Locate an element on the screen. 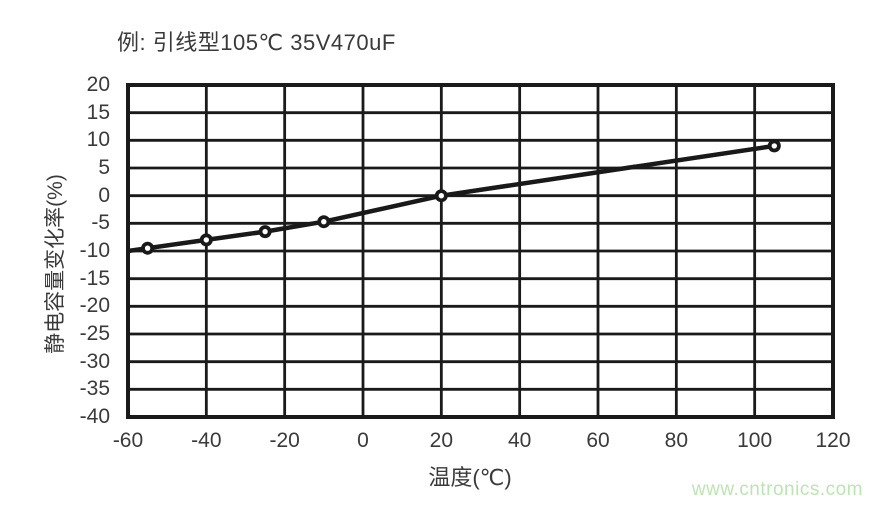 The image size is (876, 508). y-tick-label: -40 is located at coordinates (94, 416).